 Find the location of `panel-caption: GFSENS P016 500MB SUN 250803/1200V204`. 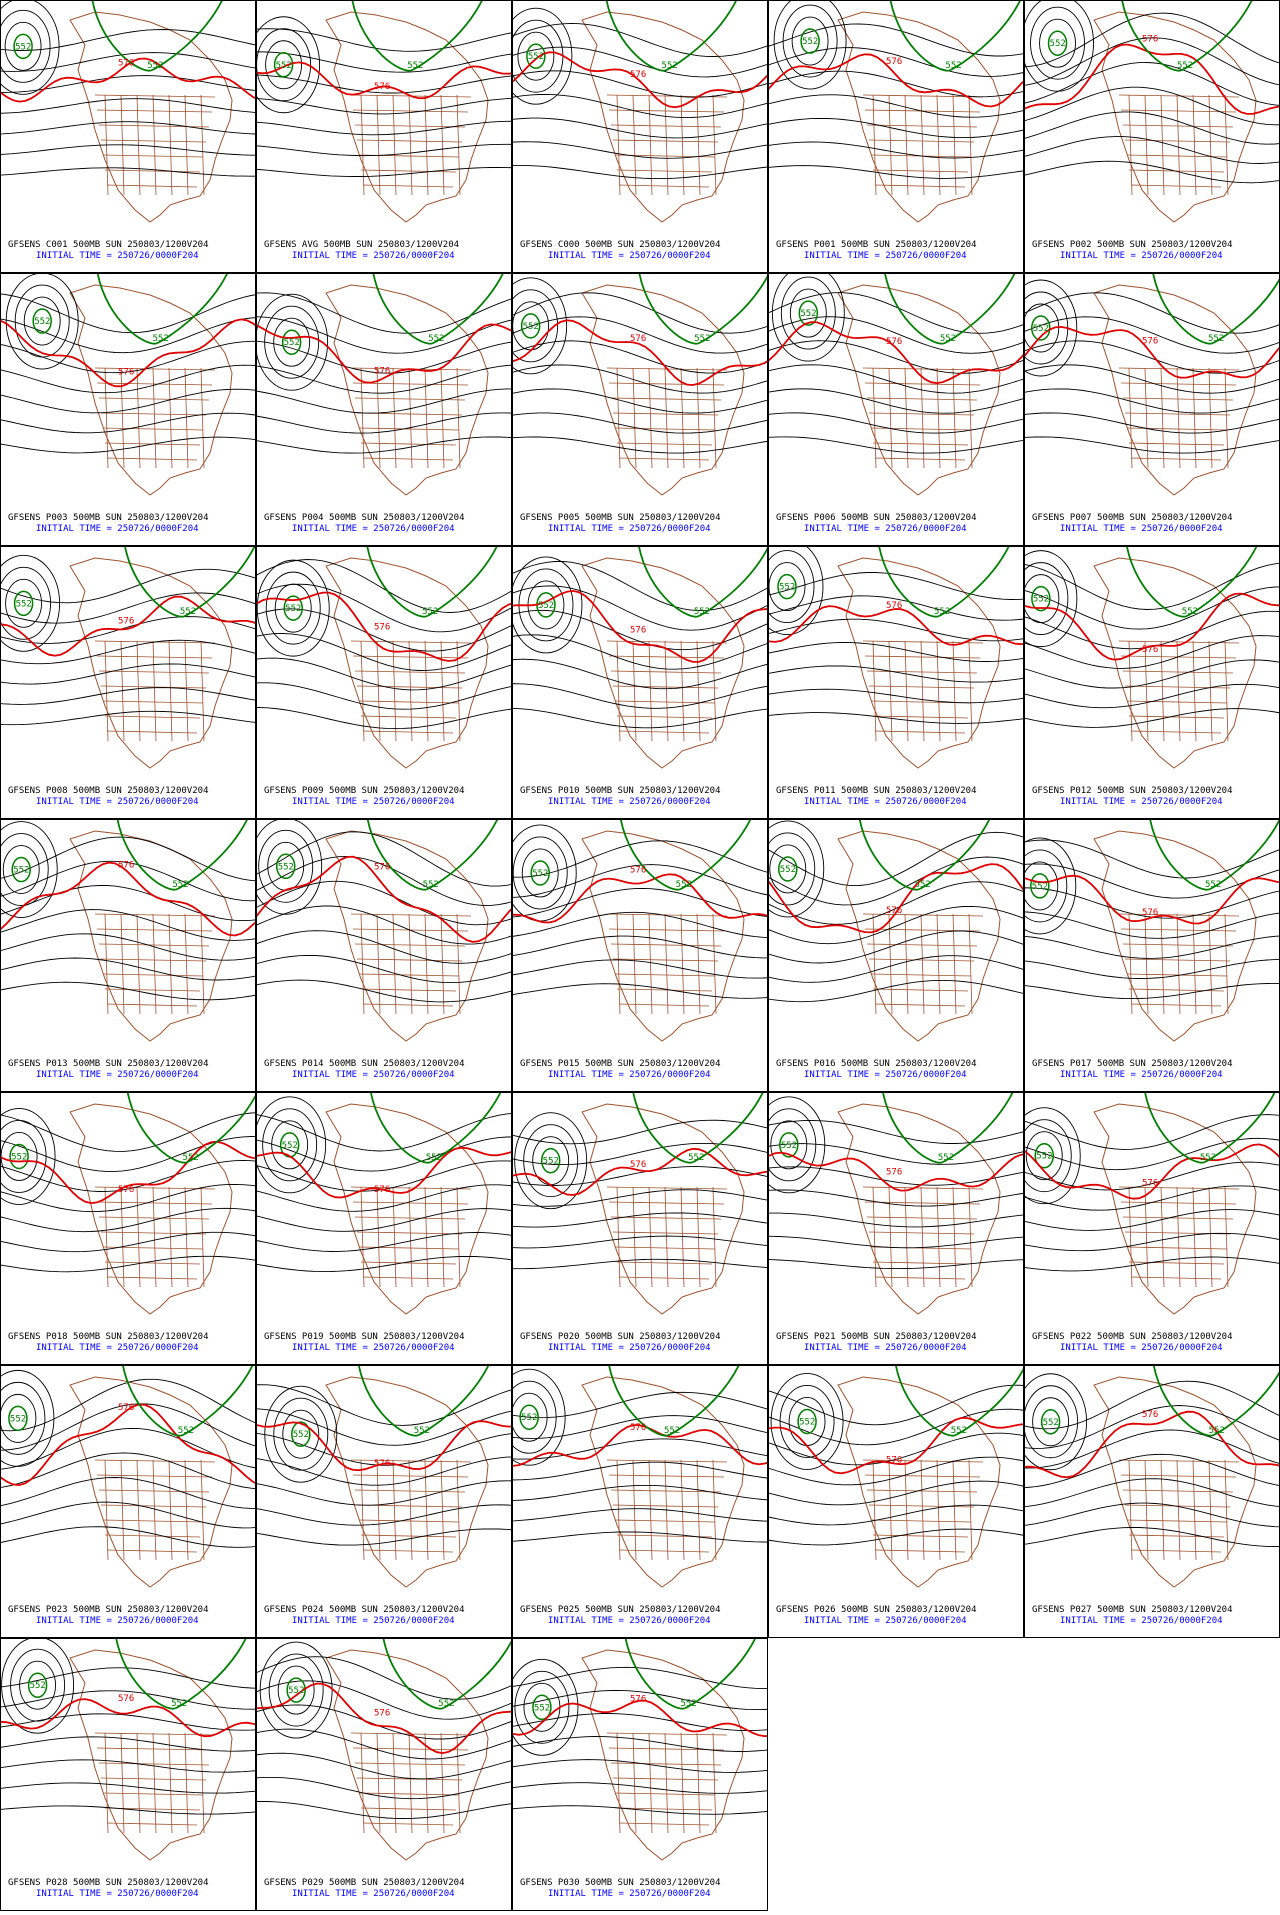

panel-caption: GFSENS P016 500MB SUN 250803/1200V204 is located at coordinates (876, 1064).